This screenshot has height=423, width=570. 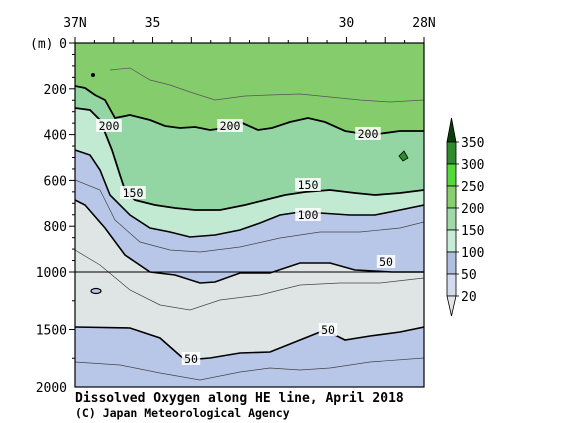 I want to click on colorbar-tick-label: 100, so click(x=472, y=253).